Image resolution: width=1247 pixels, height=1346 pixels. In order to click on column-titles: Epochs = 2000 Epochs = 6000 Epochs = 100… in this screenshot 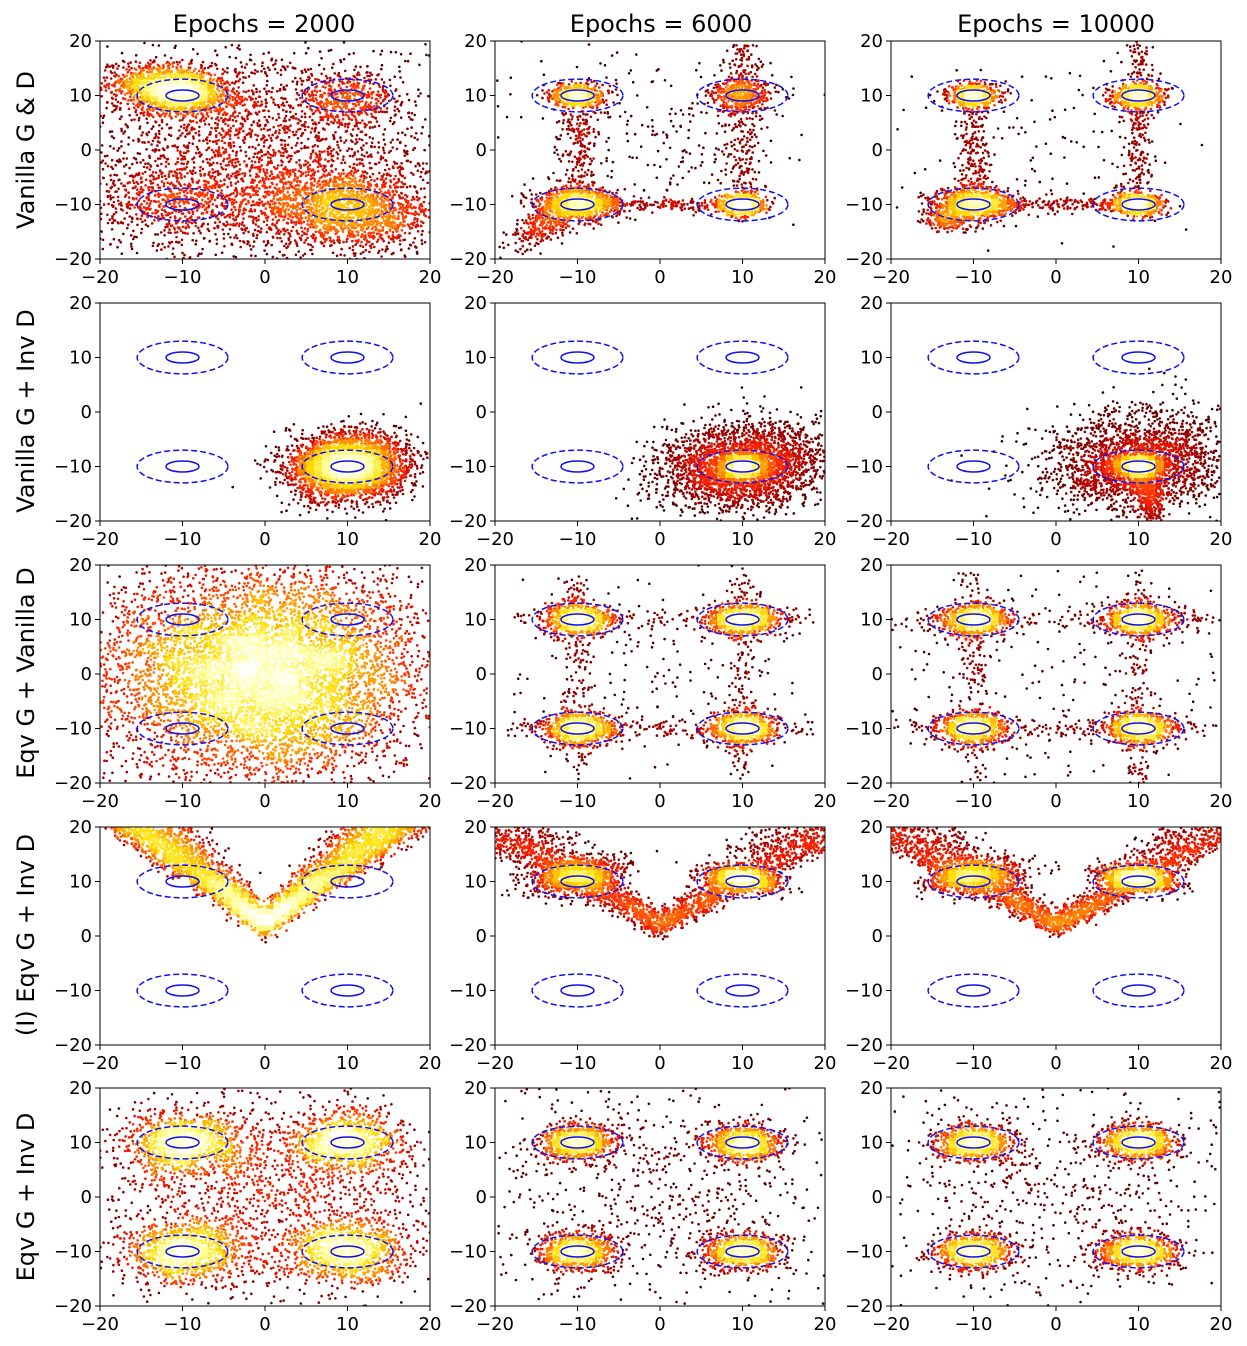, I will do `click(664, 24)`.